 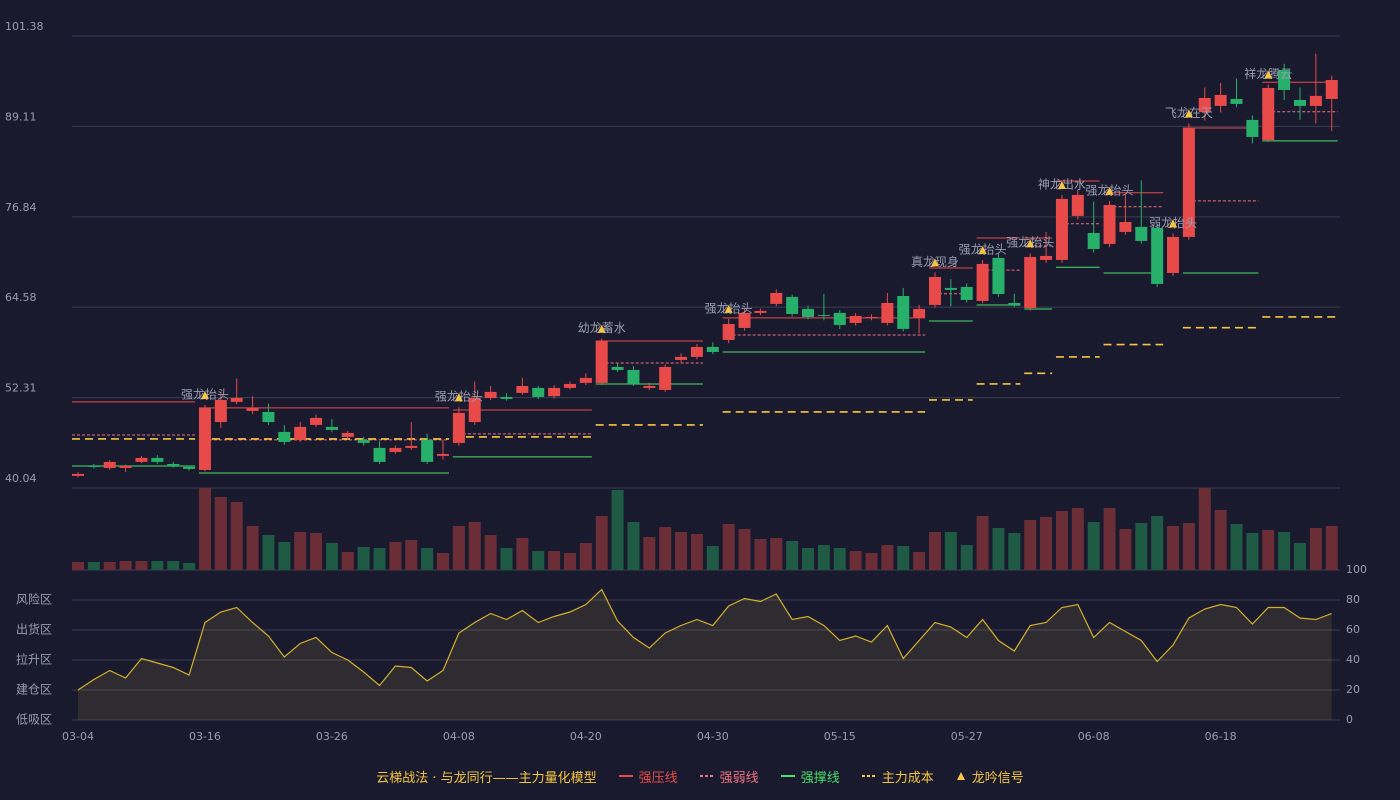 What do you see at coordinates (897, 776) in the screenshot?
I see `legend-item: 主力成本` at bounding box center [897, 776].